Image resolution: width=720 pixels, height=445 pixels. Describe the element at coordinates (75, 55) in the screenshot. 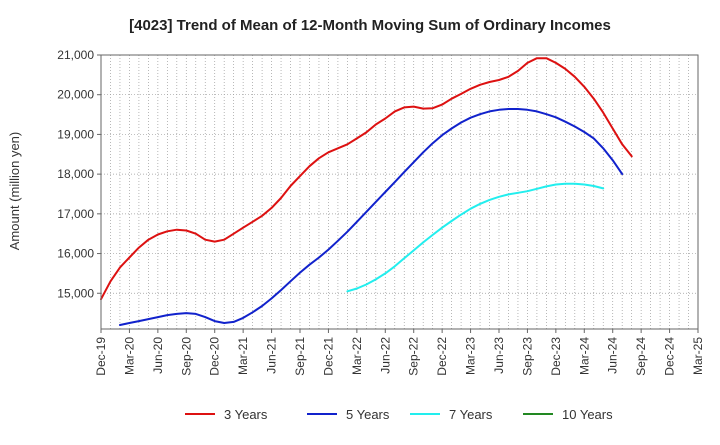

I see `y-tick-label: 21,000` at that location.